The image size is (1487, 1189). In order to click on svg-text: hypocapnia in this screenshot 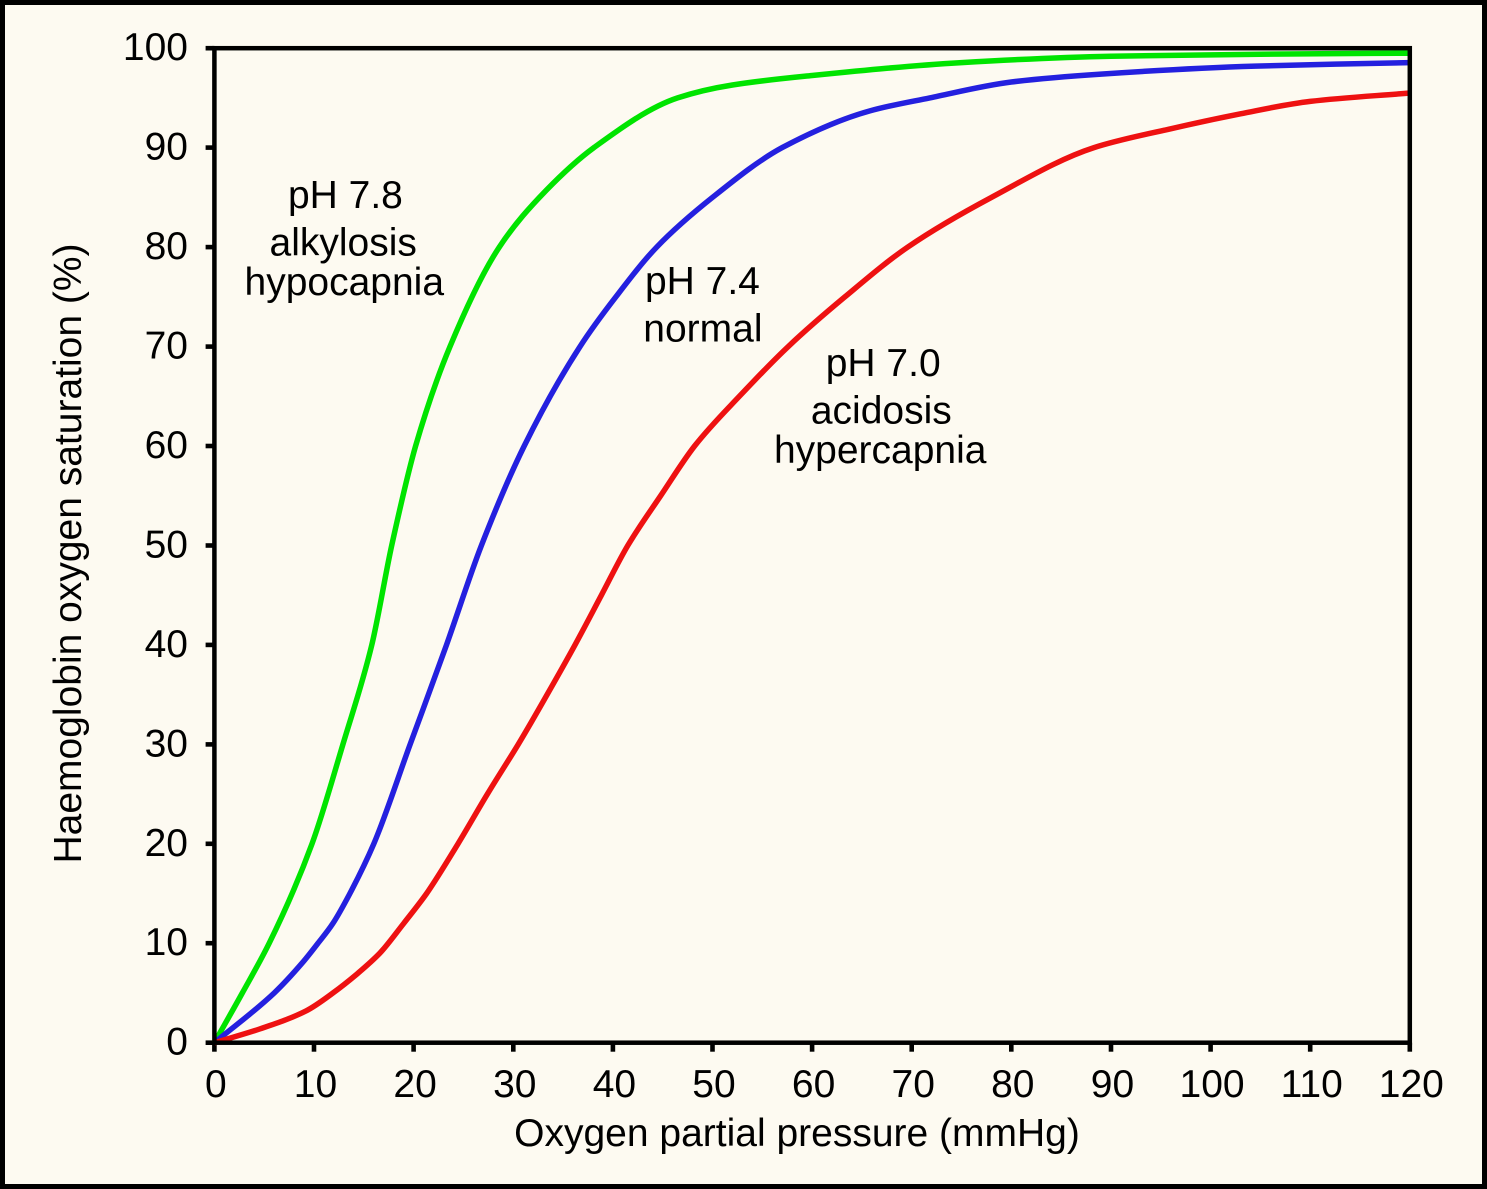, I will do `click(345, 282)`.